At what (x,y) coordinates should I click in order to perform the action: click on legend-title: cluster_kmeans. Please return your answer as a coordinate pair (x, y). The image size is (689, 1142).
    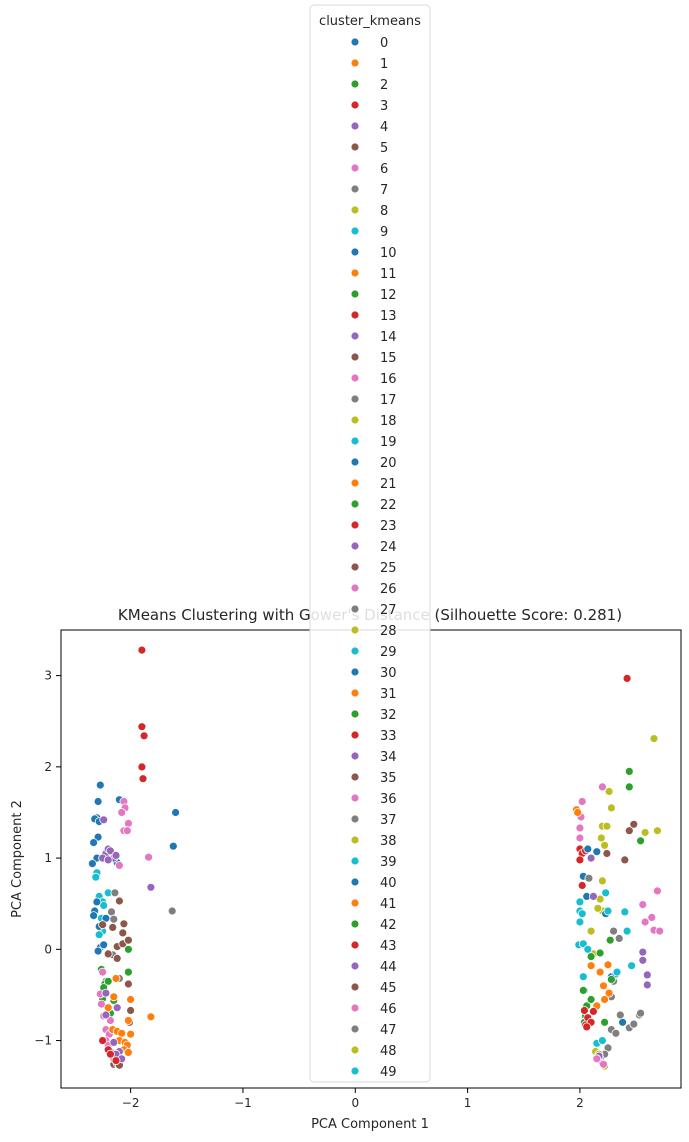
    Looking at the image, I should click on (370, 21).